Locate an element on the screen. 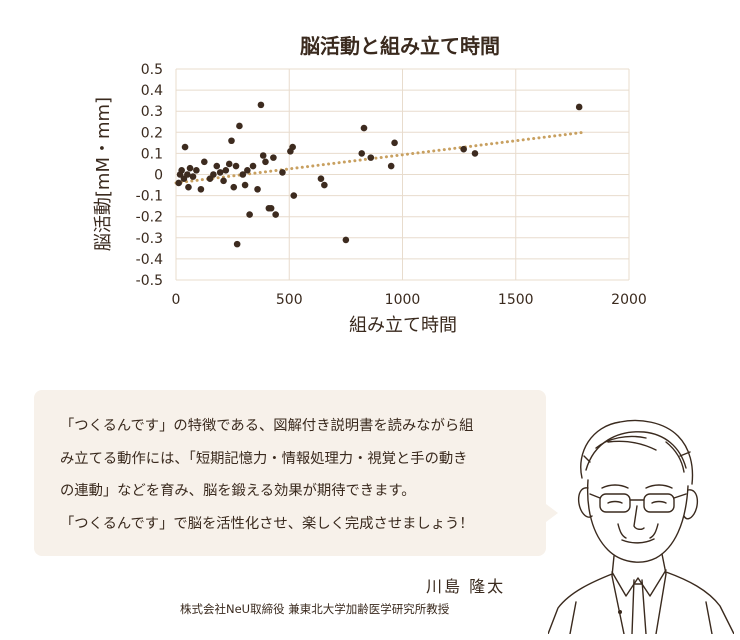  quote-line: 「つくるんです」の特徴である、図解付き説明書を読みながら組 is located at coordinates (267, 426).